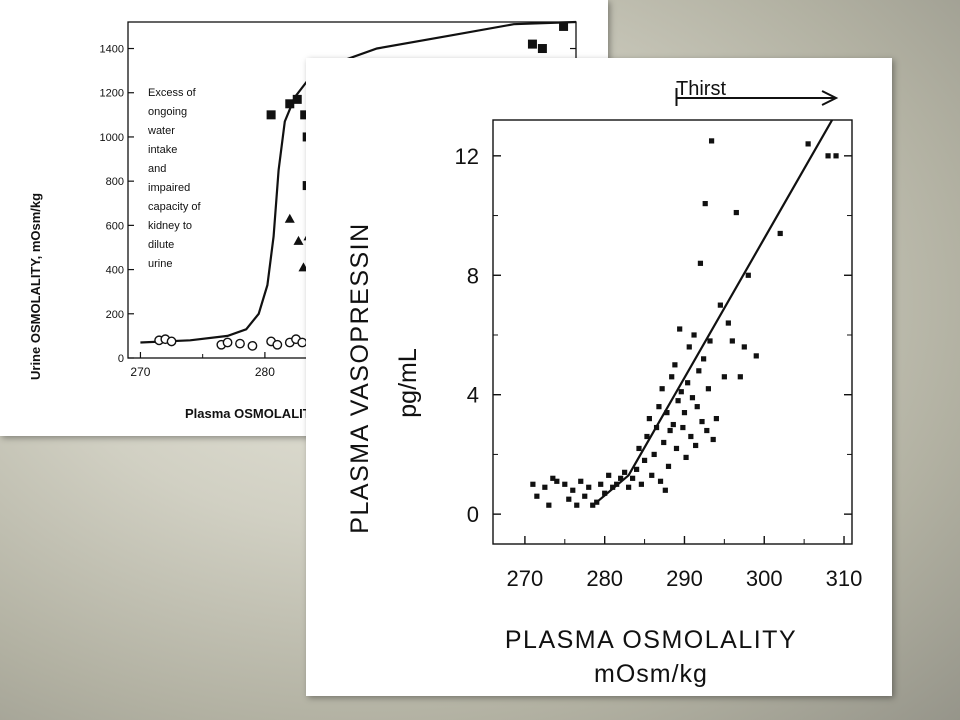 This screenshot has width=960, height=720. Describe the element at coordinates (161, 131) in the screenshot. I see `back-annotation-line-2: water` at that location.